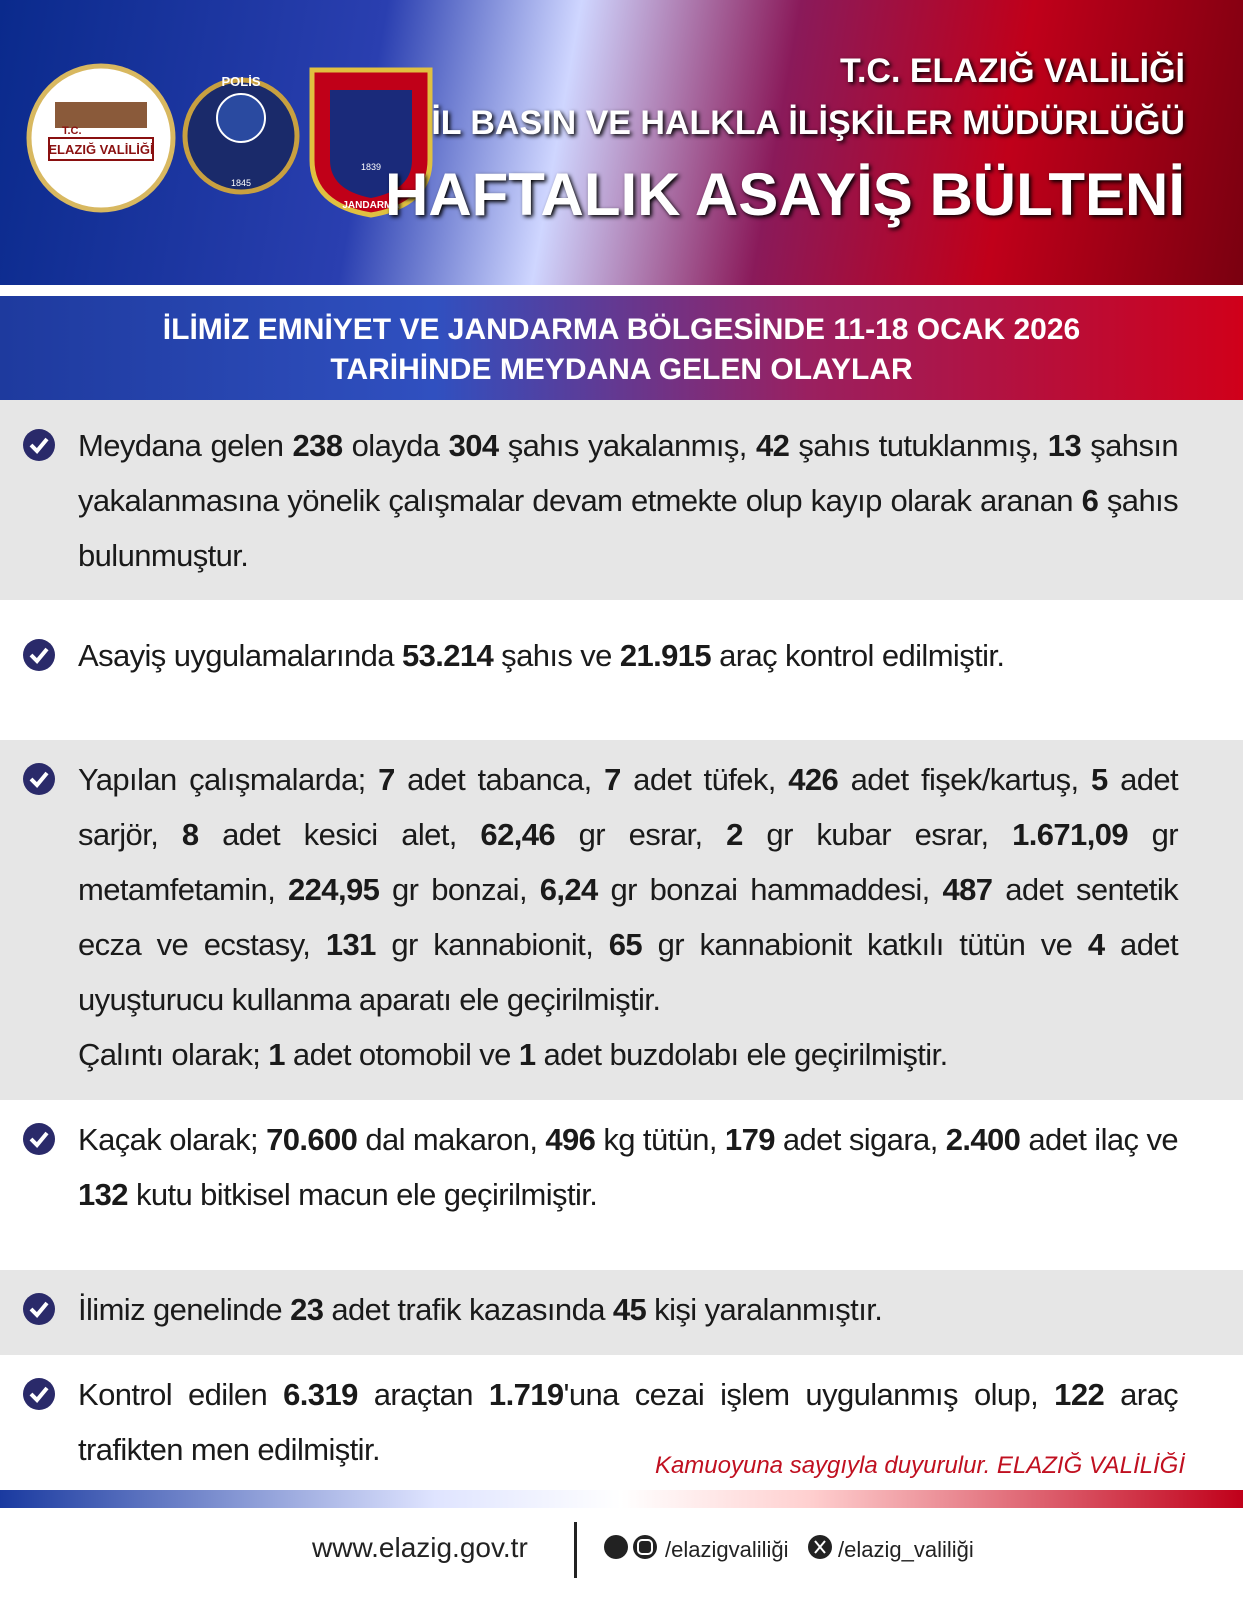 The image size is (1243, 1600). I want to click on text-run: Çalıntı olarak;, so click(173, 1054).